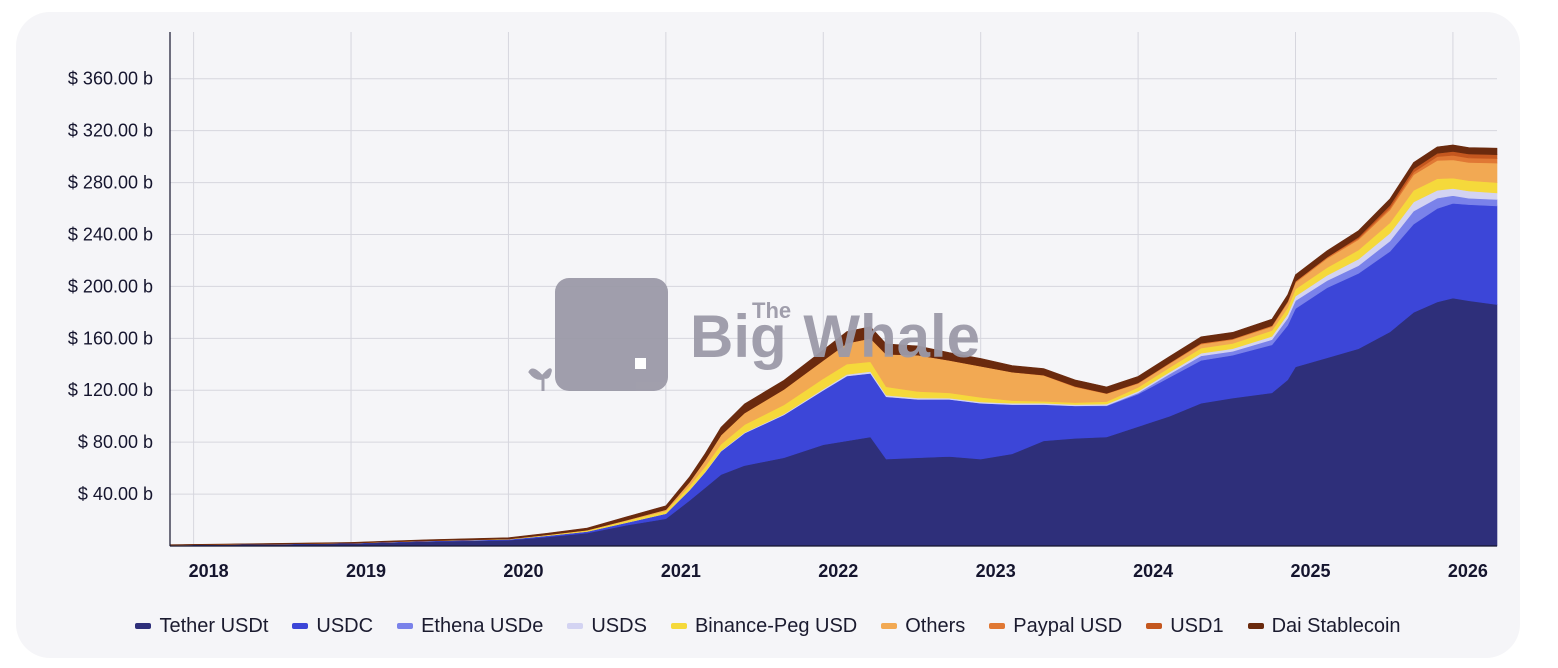 This screenshot has width=1558, height=668. Describe the element at coordinates (345, 625) in the screenshot. I see `legend-label: USDC` at that location.